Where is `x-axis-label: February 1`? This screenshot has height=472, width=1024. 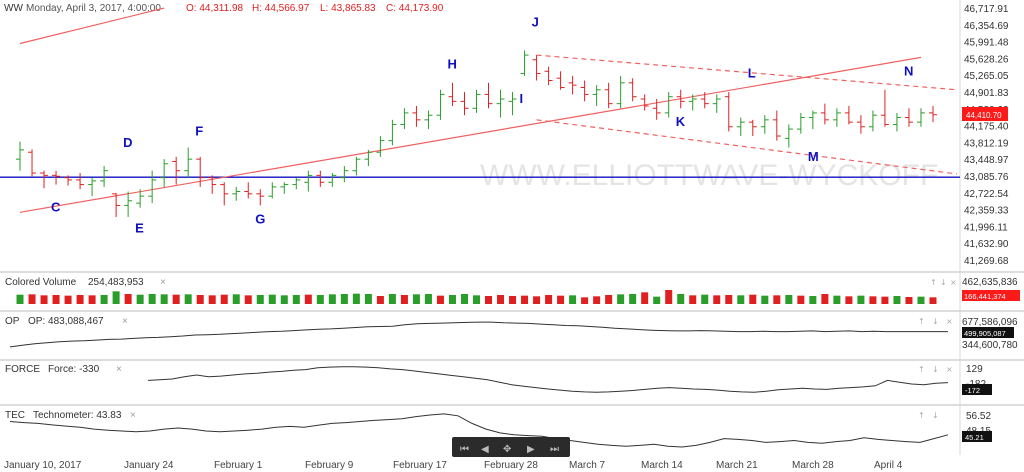 x-axis-label: February 1 is located at coordinates (238, 465).